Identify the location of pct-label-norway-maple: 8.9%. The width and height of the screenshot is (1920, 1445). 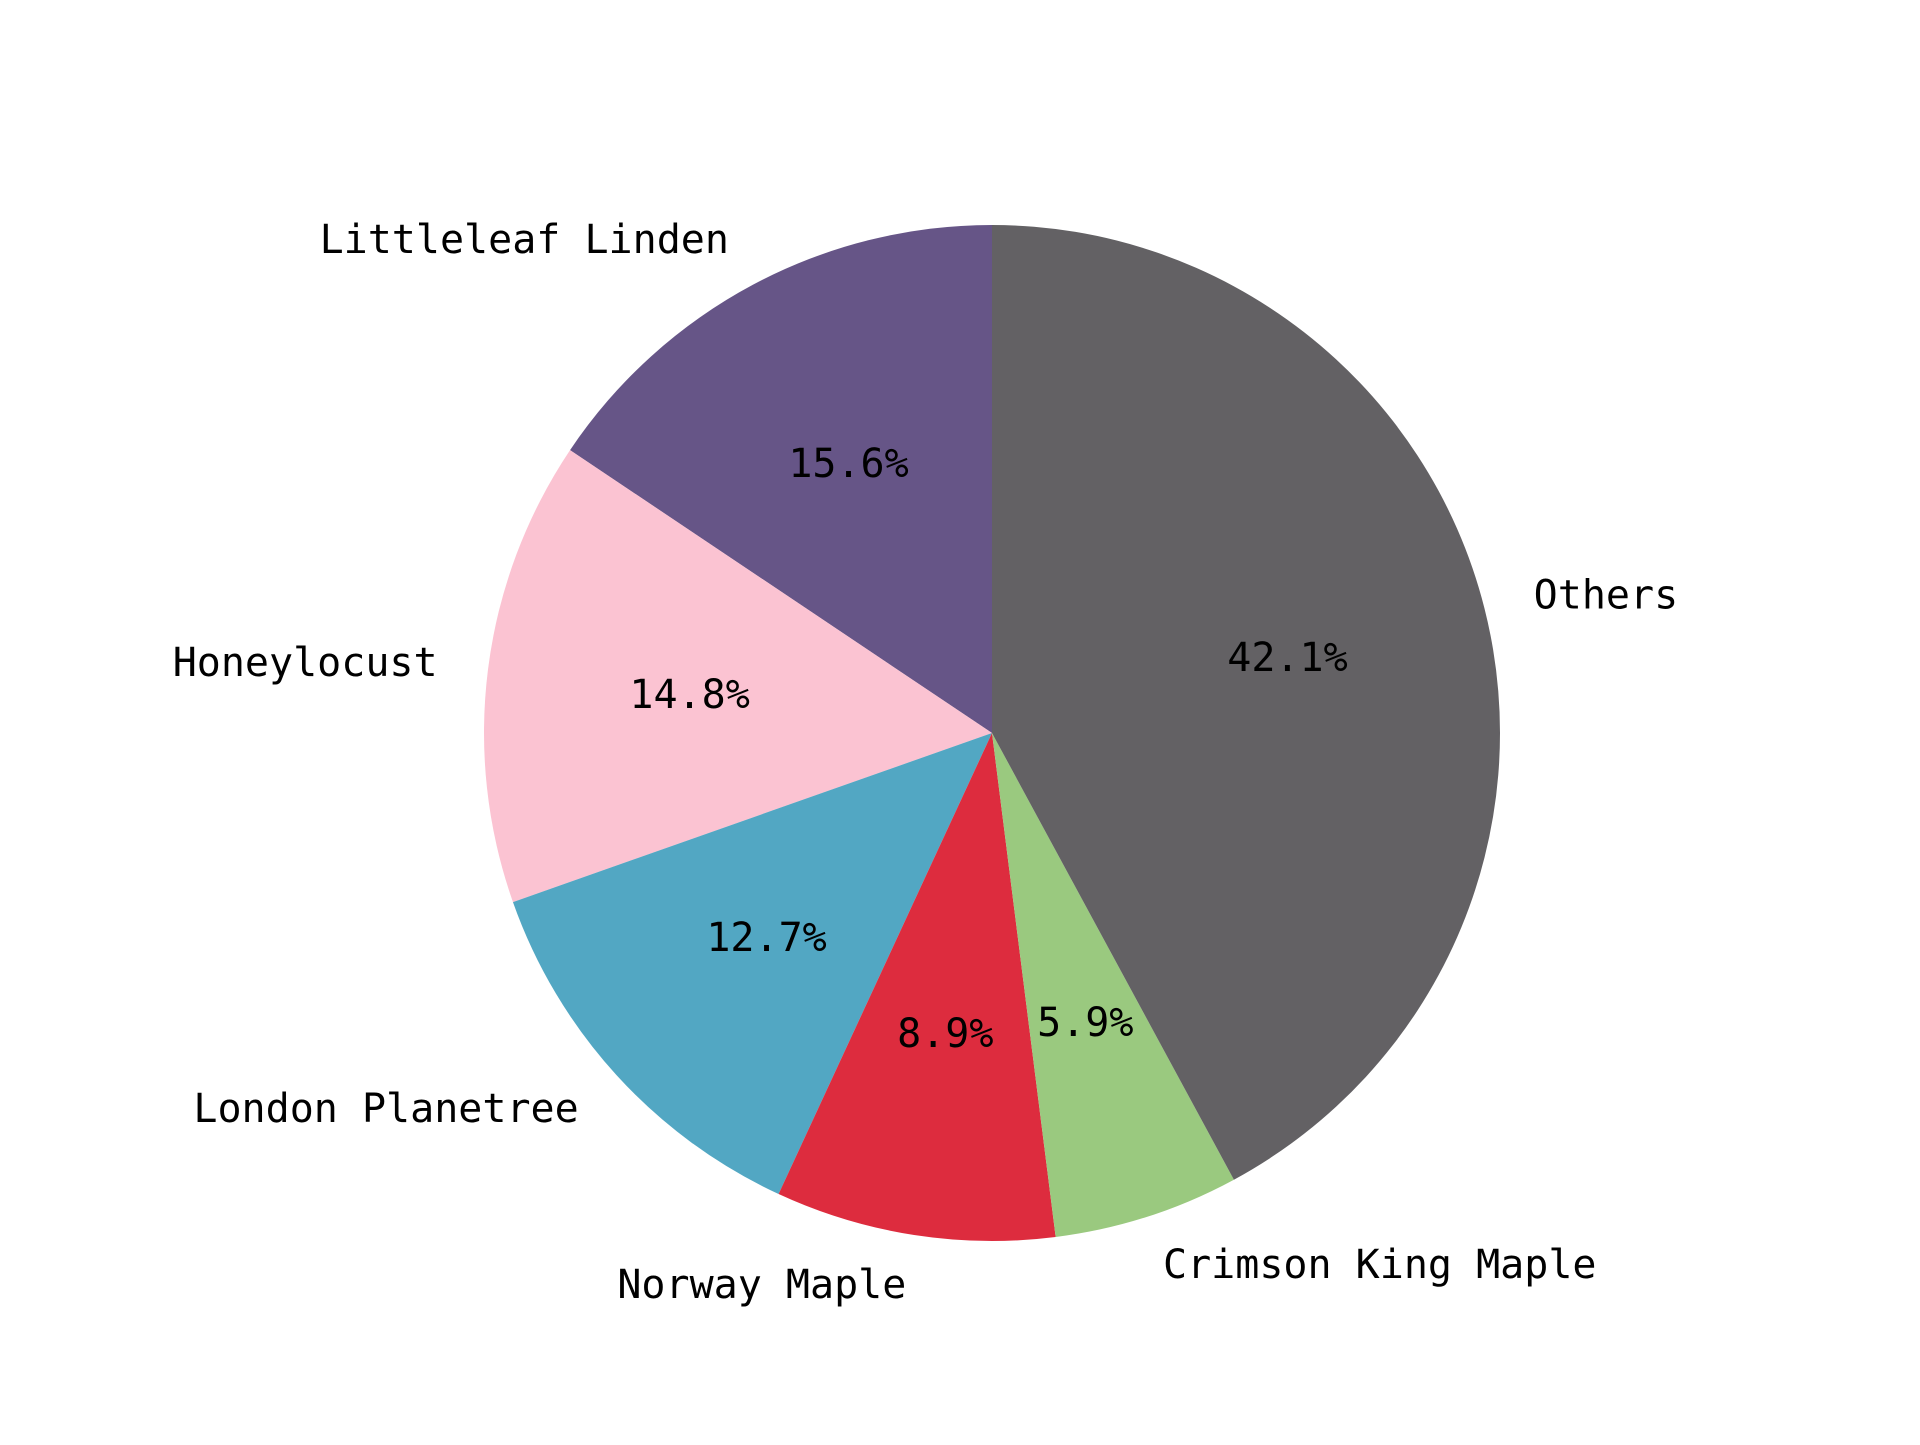
(945, 1034).